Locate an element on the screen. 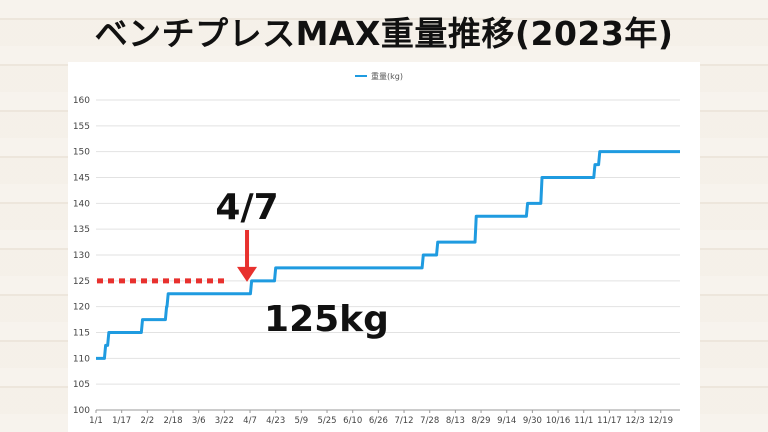  x-tick-label: 4/7 is located at coordinates (250, 421).